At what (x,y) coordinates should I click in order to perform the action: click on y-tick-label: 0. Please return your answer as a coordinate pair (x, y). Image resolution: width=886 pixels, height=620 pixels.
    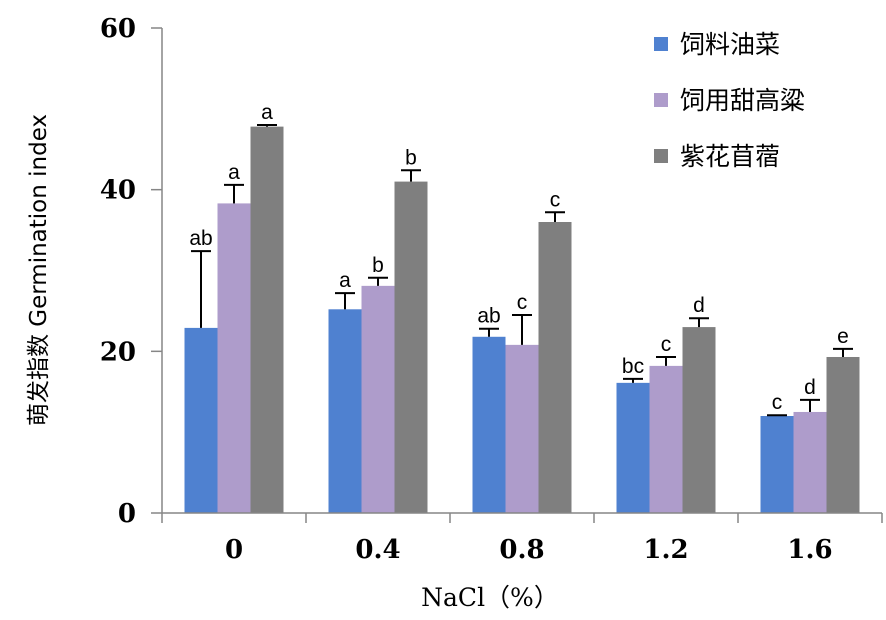
    Looking at the image, I should click on (127, 514).